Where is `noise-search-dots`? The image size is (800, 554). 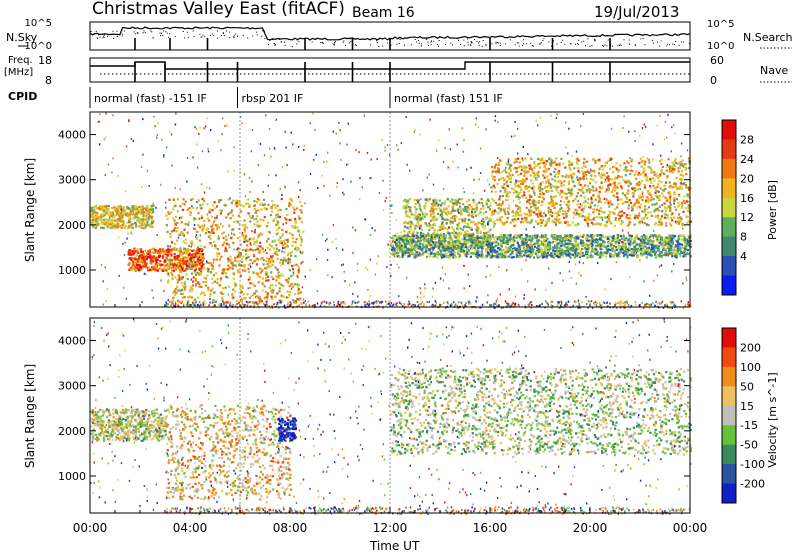
noise-search-dots is located at coordinates (390, 40).